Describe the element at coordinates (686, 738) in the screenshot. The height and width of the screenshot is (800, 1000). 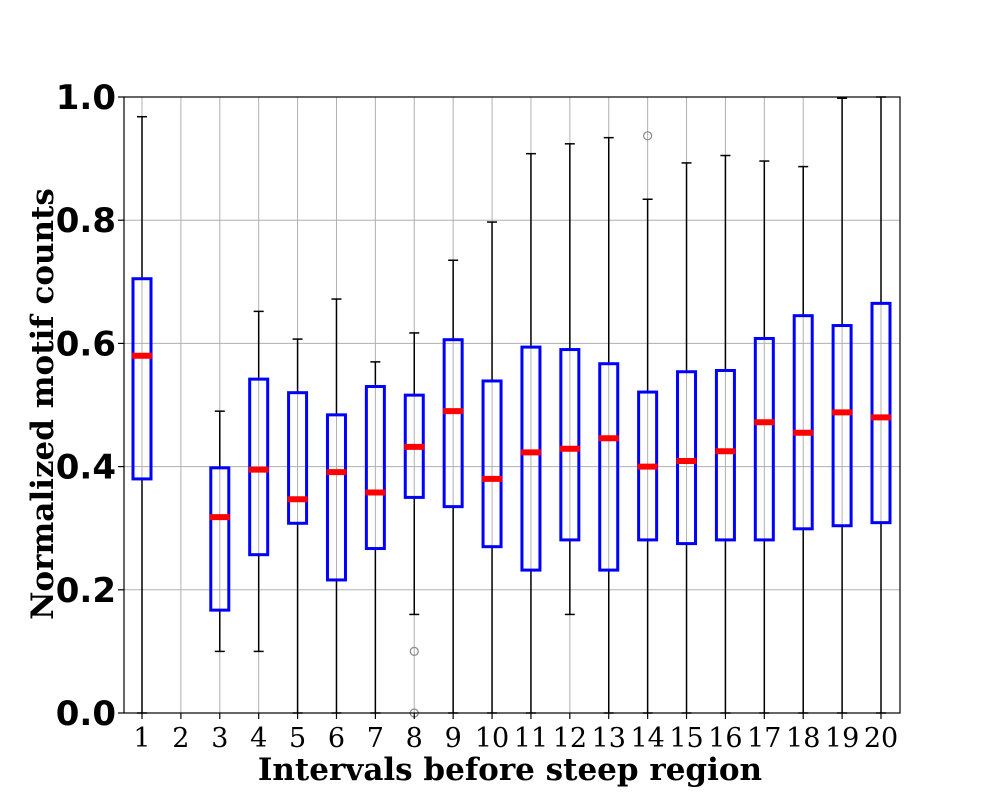
I see `x-tick-label: 15` at that location.